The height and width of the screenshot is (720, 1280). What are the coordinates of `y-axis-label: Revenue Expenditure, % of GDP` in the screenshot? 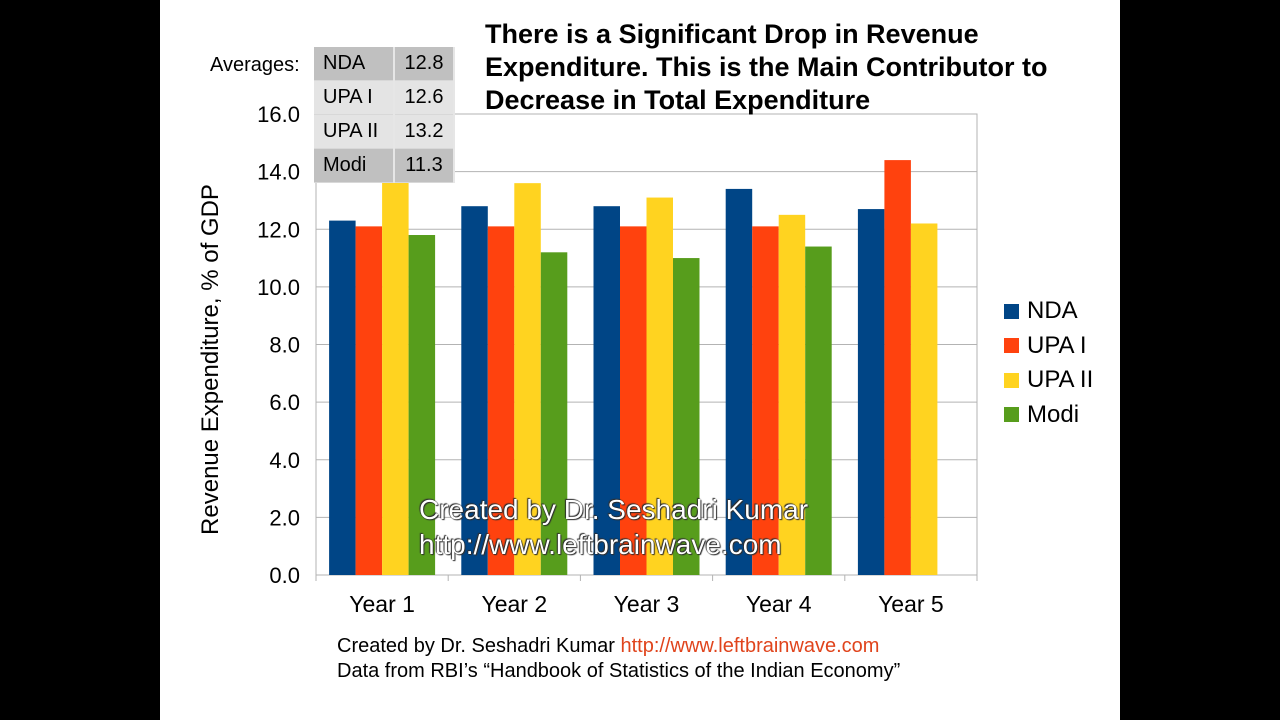 It's located at (210, 359).